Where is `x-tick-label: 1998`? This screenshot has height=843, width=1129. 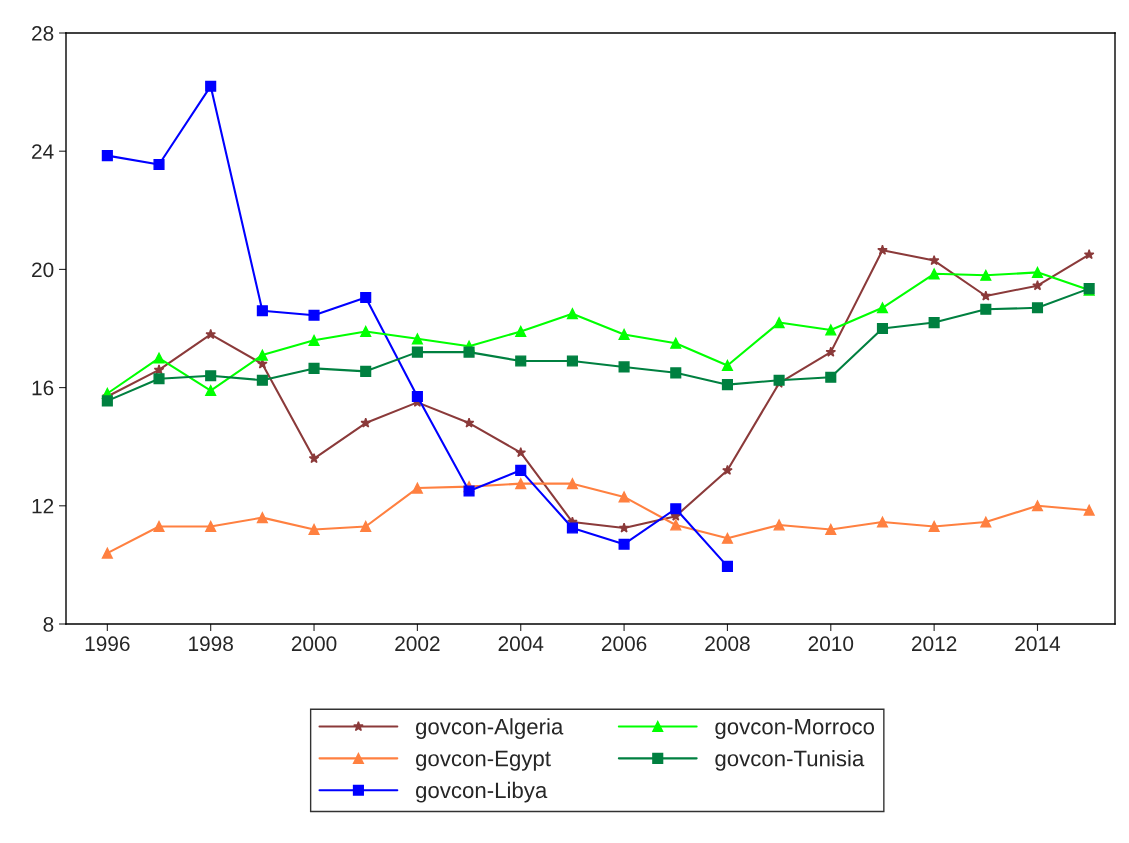
x-tick-label: 1998 is located at coordinates (211, 644).